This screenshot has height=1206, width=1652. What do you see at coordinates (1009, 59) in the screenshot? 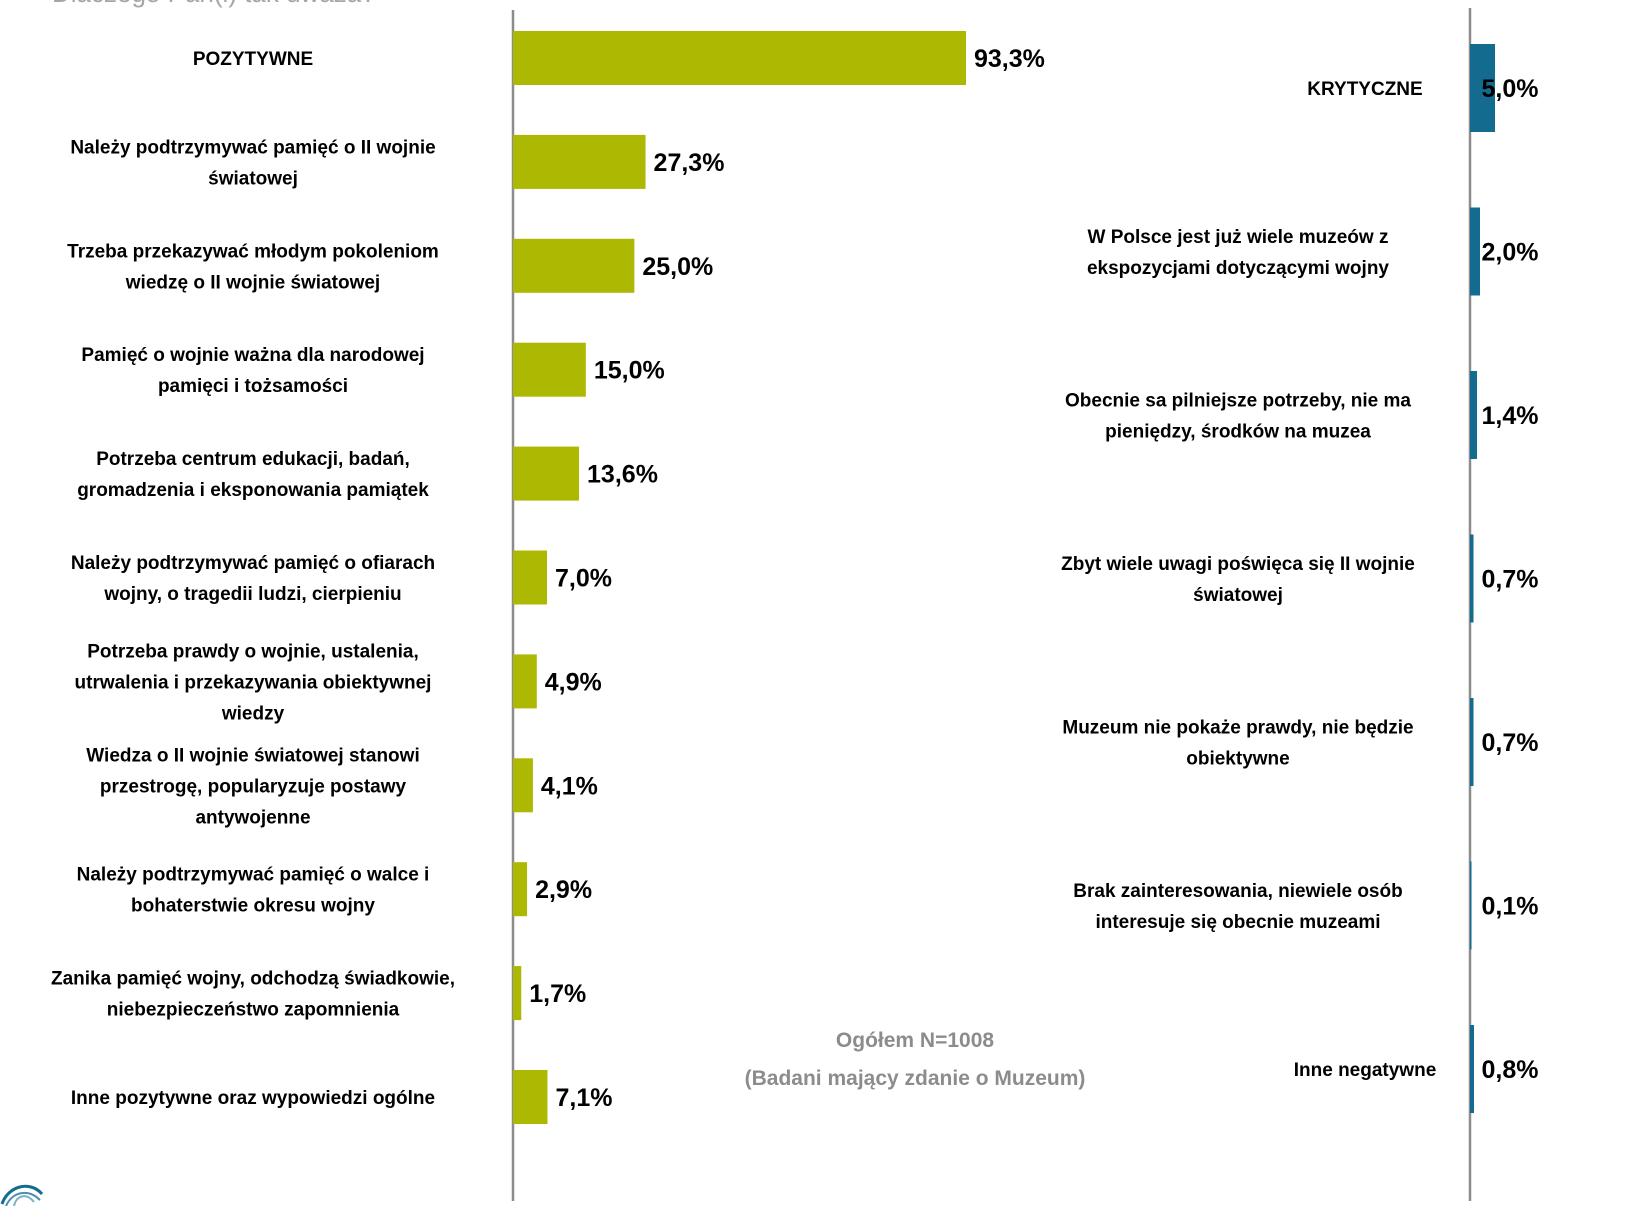
I see `positive-value-label: 93,3%` at bounding box center [1009, 59].